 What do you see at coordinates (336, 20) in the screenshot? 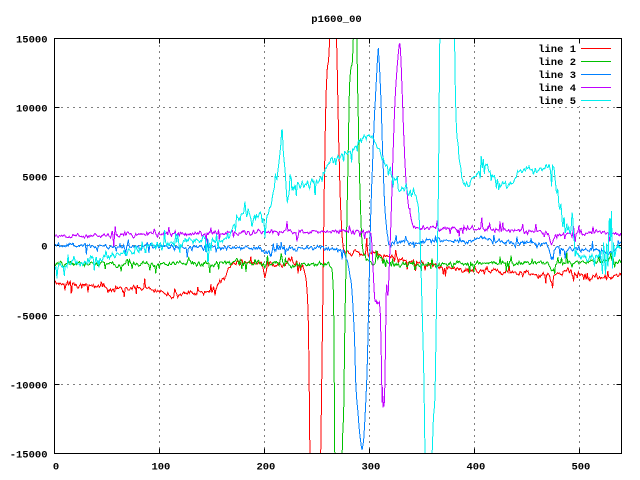
I see `svg-text: p1600_00` at bounding box center [336, 20].